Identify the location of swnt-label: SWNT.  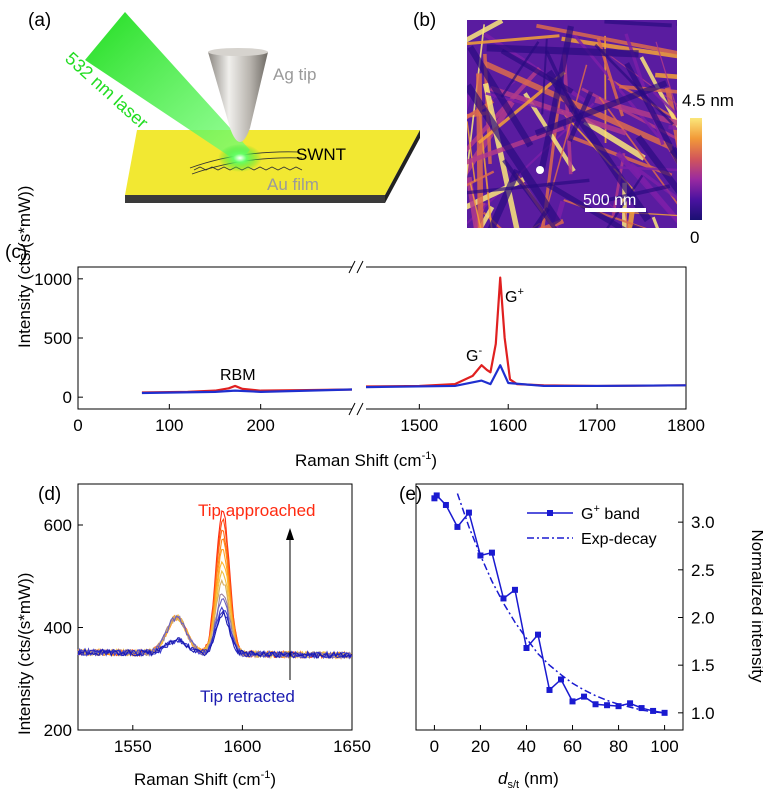
(321, 154).